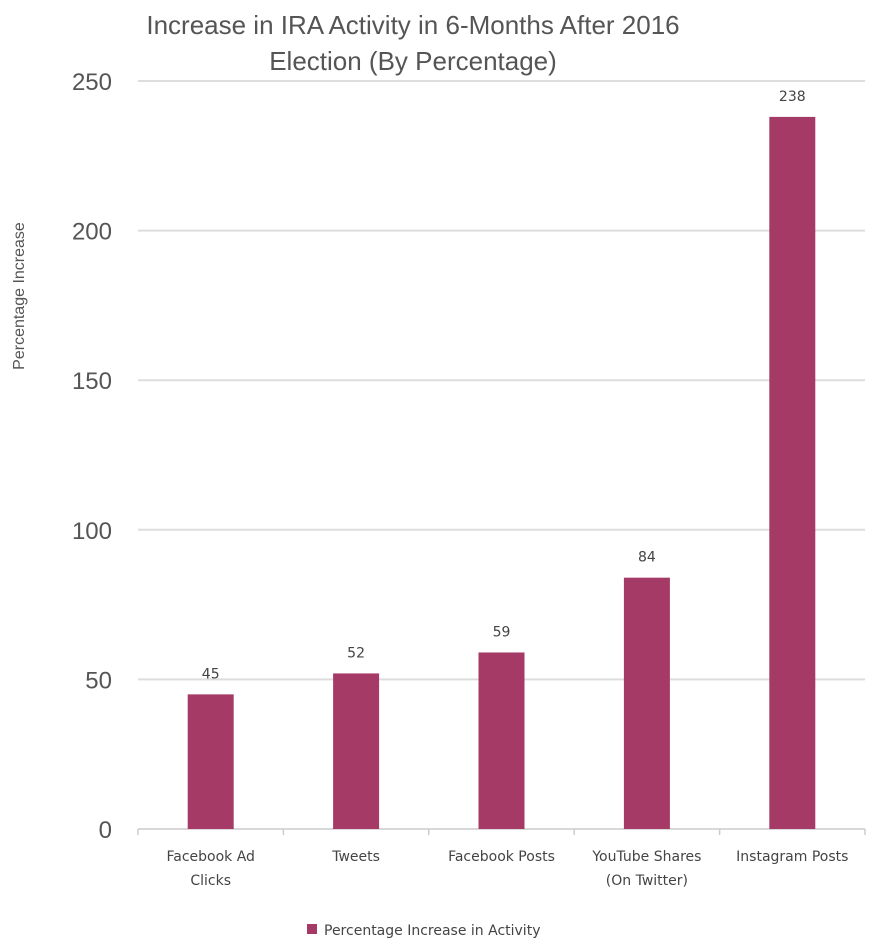 The height and width of the screenshot is (944, 875). I want to click on y-axis-ticks: 0 50 100 150 200 250, so click(92, 456).